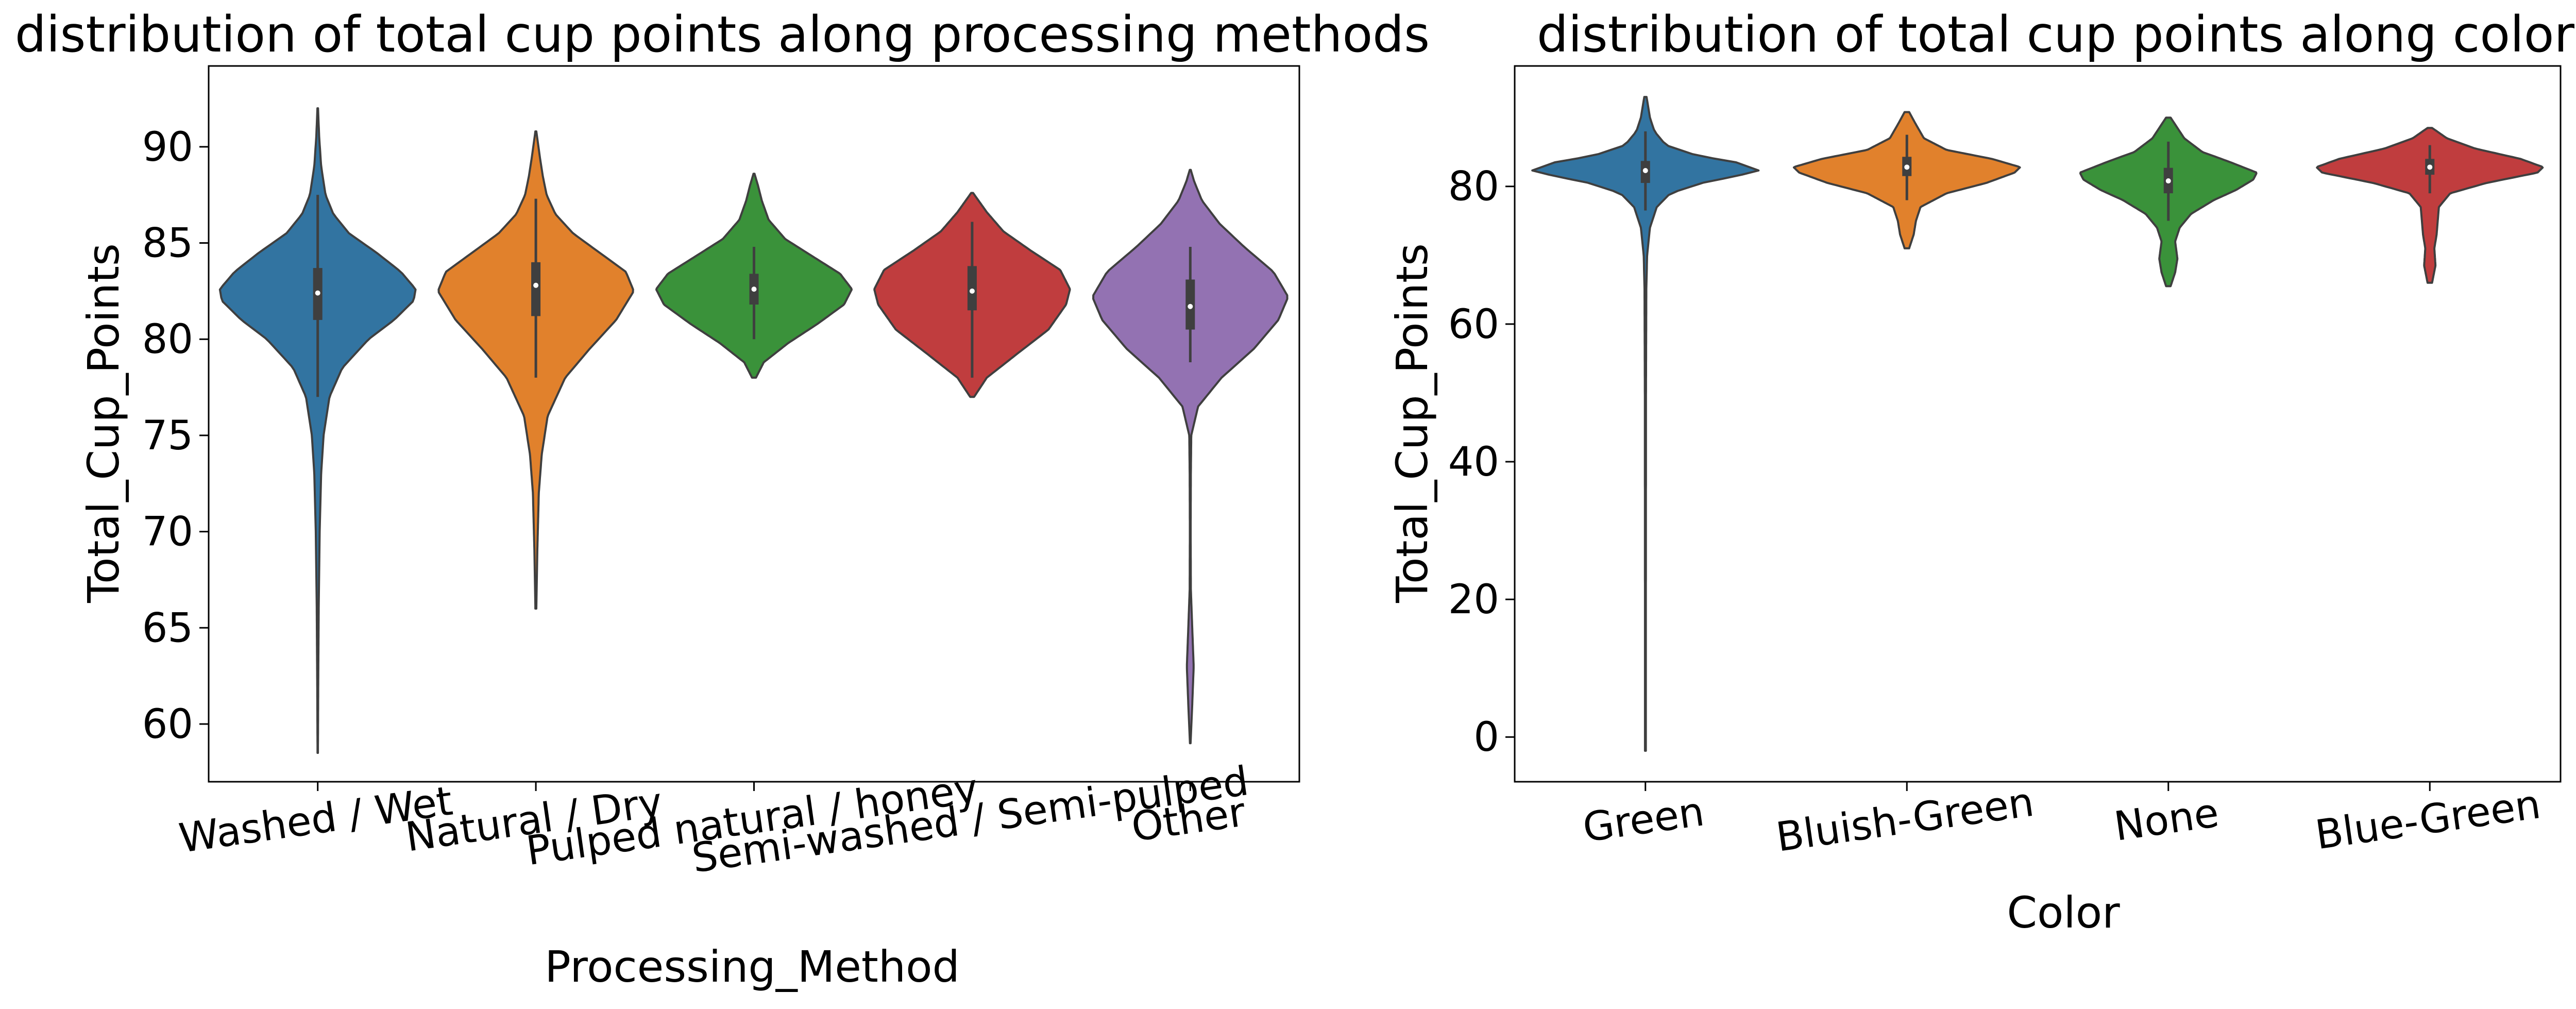 This screenshot has width=2576, height=1009. Describe the element at coordinates (2063, 913) in the screenshot. I see `x-axis-label-color: Color` at that location.